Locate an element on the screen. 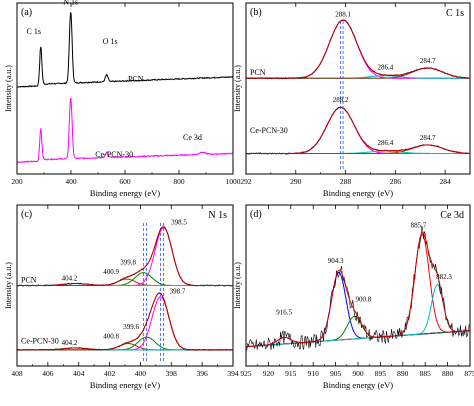 The height and width of the screenshot is (406, 474). peak-label: 882.3 is located at coordinates (444, 277).